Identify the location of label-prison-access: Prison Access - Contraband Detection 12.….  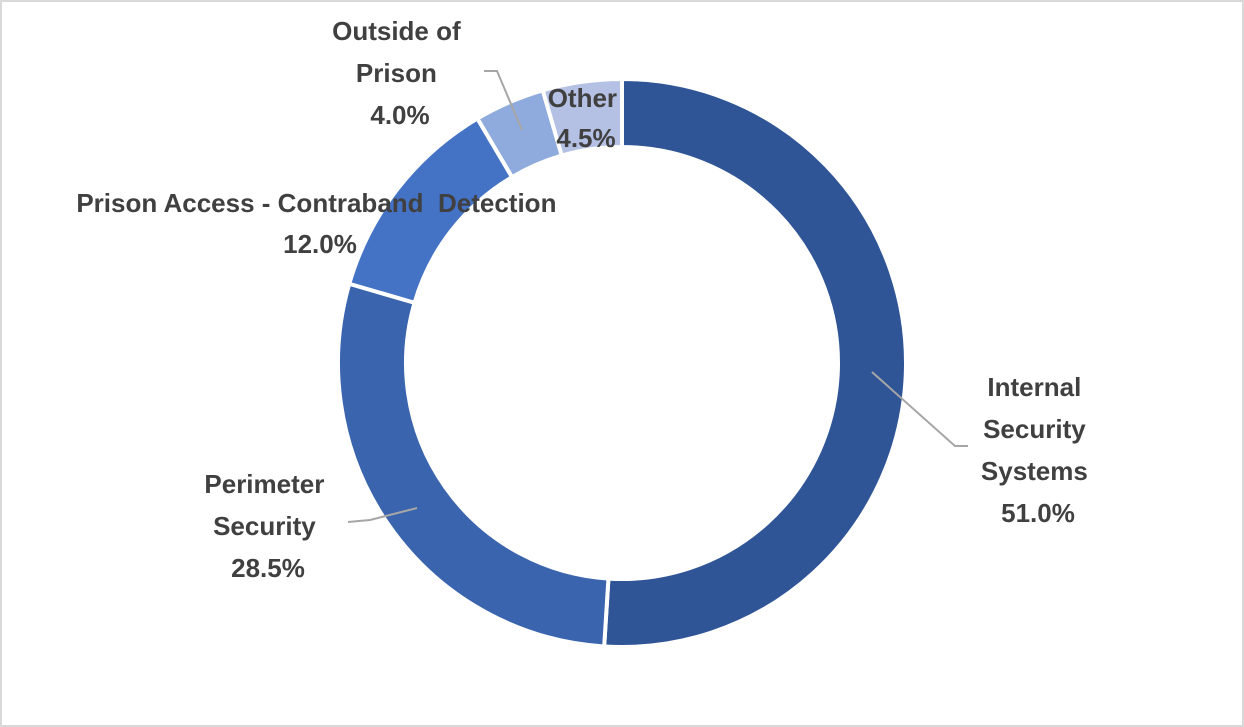
(319, 223).